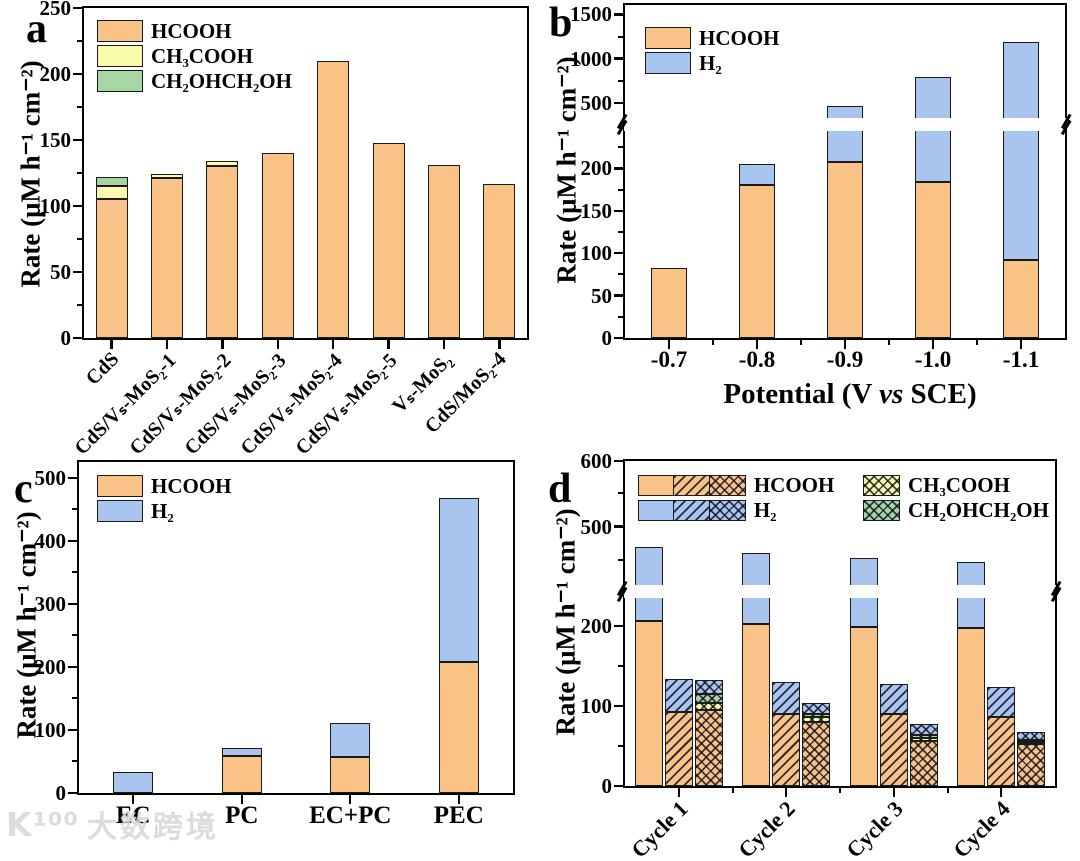 The width and height of the screenshot is (1080, 861). I want to click on legend-label: HCOOH, so click(191, 486).